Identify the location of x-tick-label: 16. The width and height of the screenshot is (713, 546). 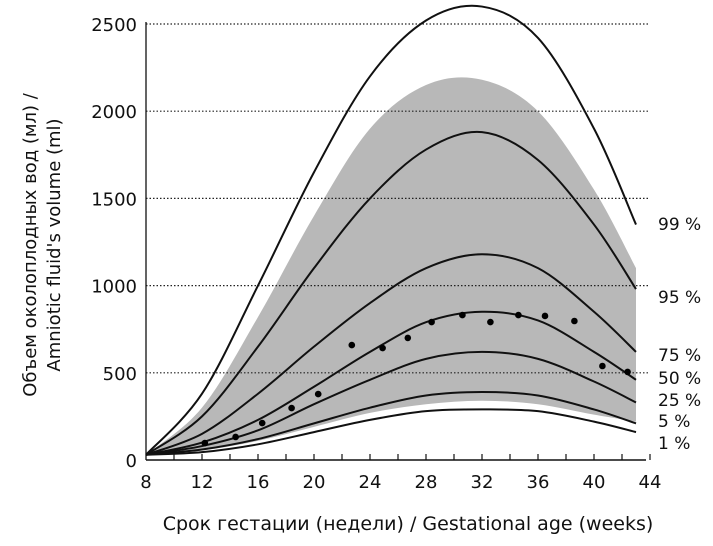
(258, 482).